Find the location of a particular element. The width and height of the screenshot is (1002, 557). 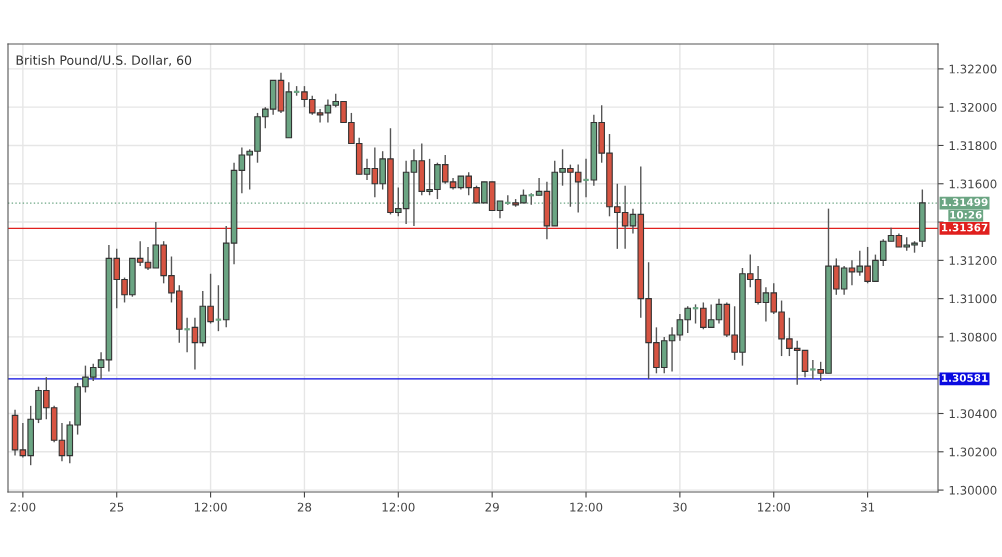

y-tick-label: 1.31200 is located at coordinates (973, 260).